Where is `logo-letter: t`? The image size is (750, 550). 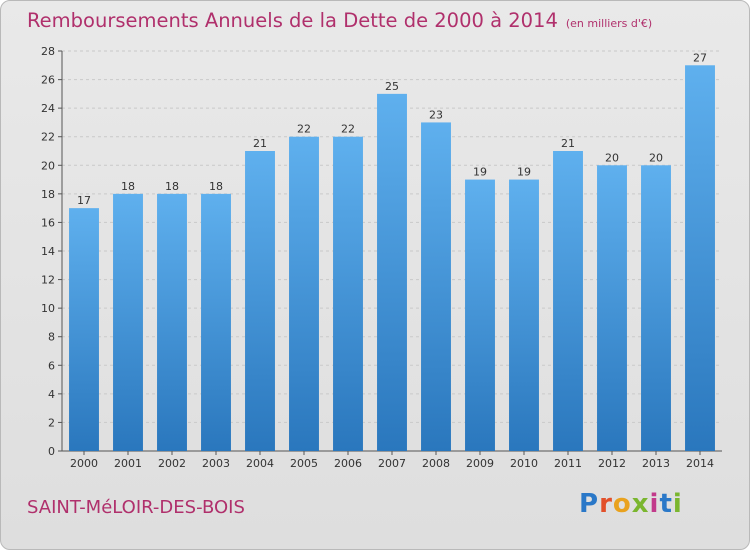
logo-letter: t is located at coordinates (666, 504).